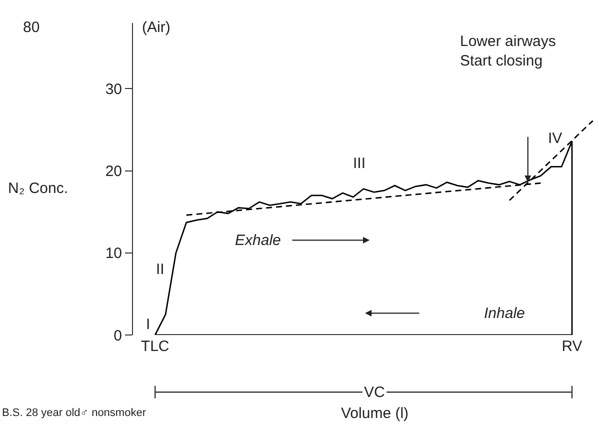  I want to click on y-tick-label: 20, so click(113, 171).